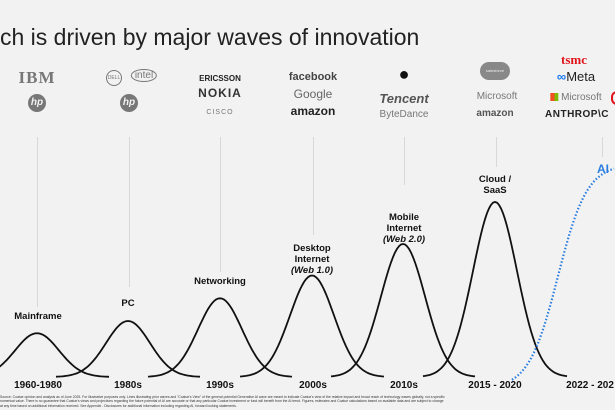 The height and width of the screenshot is (410, 615). What do you see at coordinates (114, 78) in the screenshot?
I see `dell-logo: DELL` at bounding box center [114, 78].